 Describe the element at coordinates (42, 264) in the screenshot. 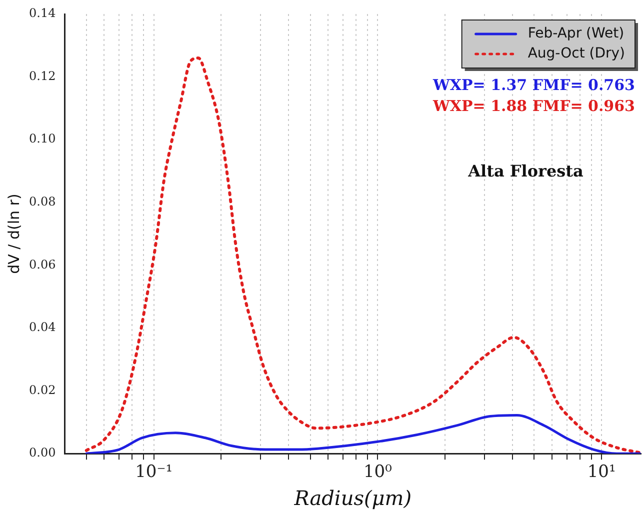

I see `y-tick-label: 0.06` at that location.